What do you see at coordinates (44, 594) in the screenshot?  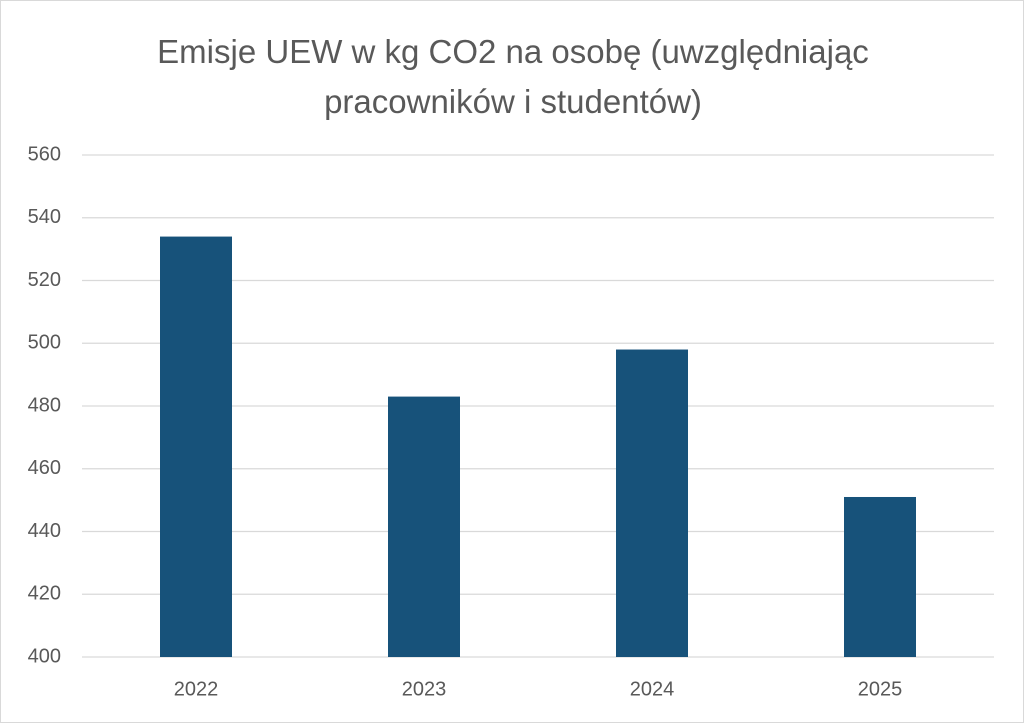 I see `y-tick-label: 420` at bounding box center [44, 594].